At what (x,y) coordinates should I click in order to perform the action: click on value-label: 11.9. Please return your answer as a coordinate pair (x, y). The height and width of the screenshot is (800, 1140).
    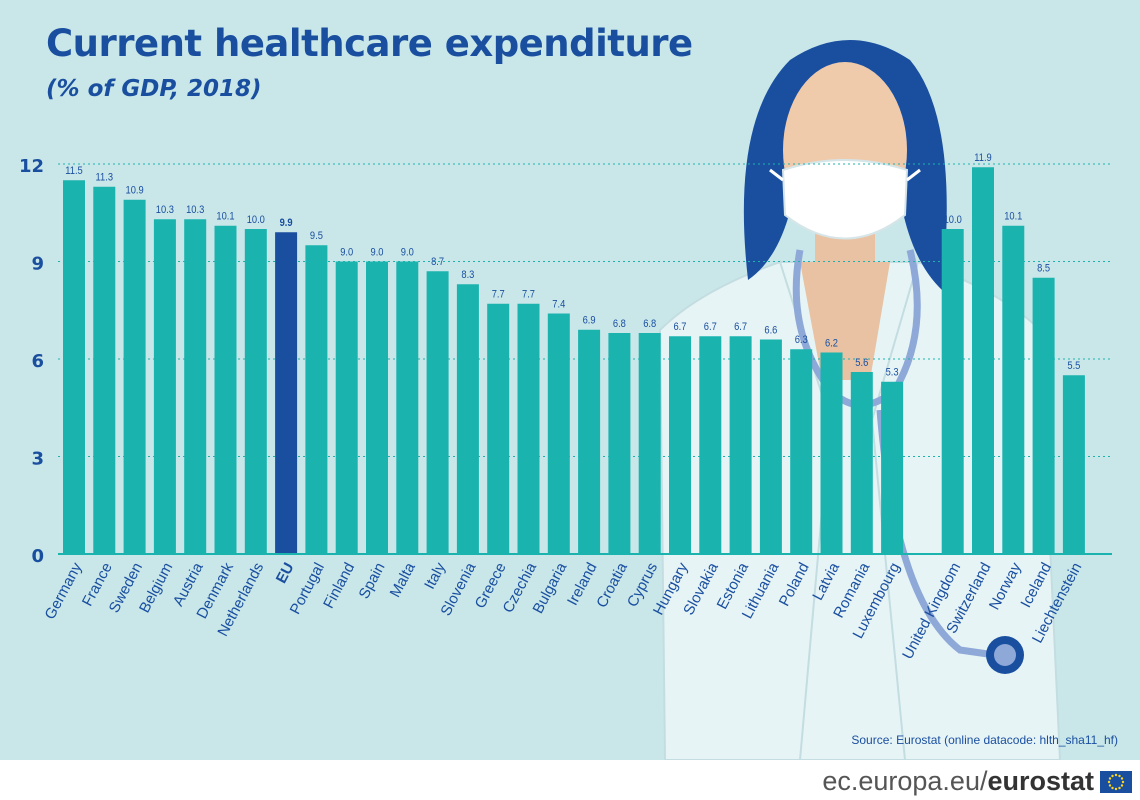
    Looking at the image, I should click on (983, 159).